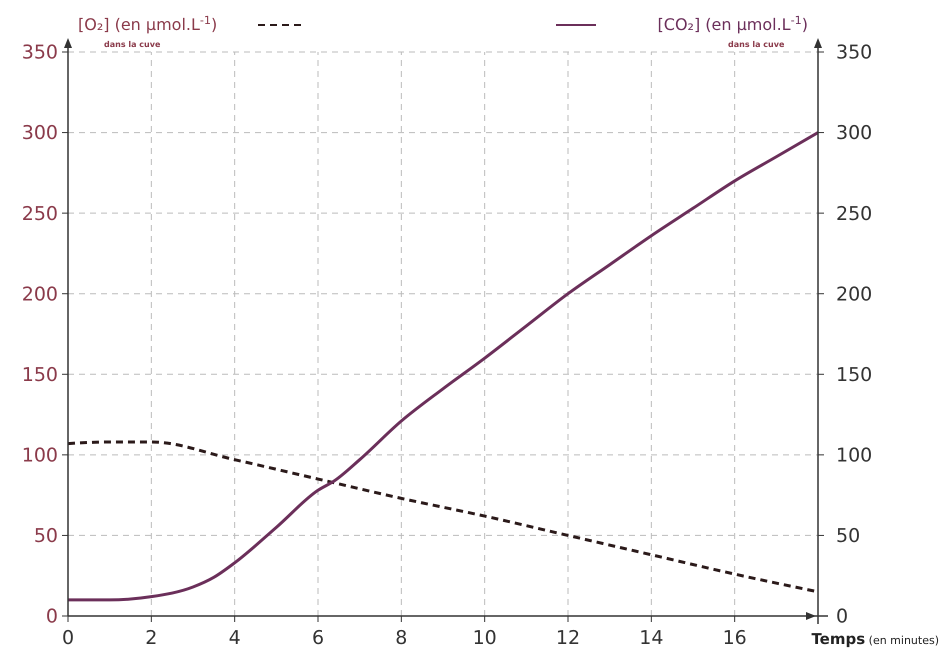 The width and height of the screenshot is (943, 657). I want to click on y-tick-label: 250, so click(40, 213).